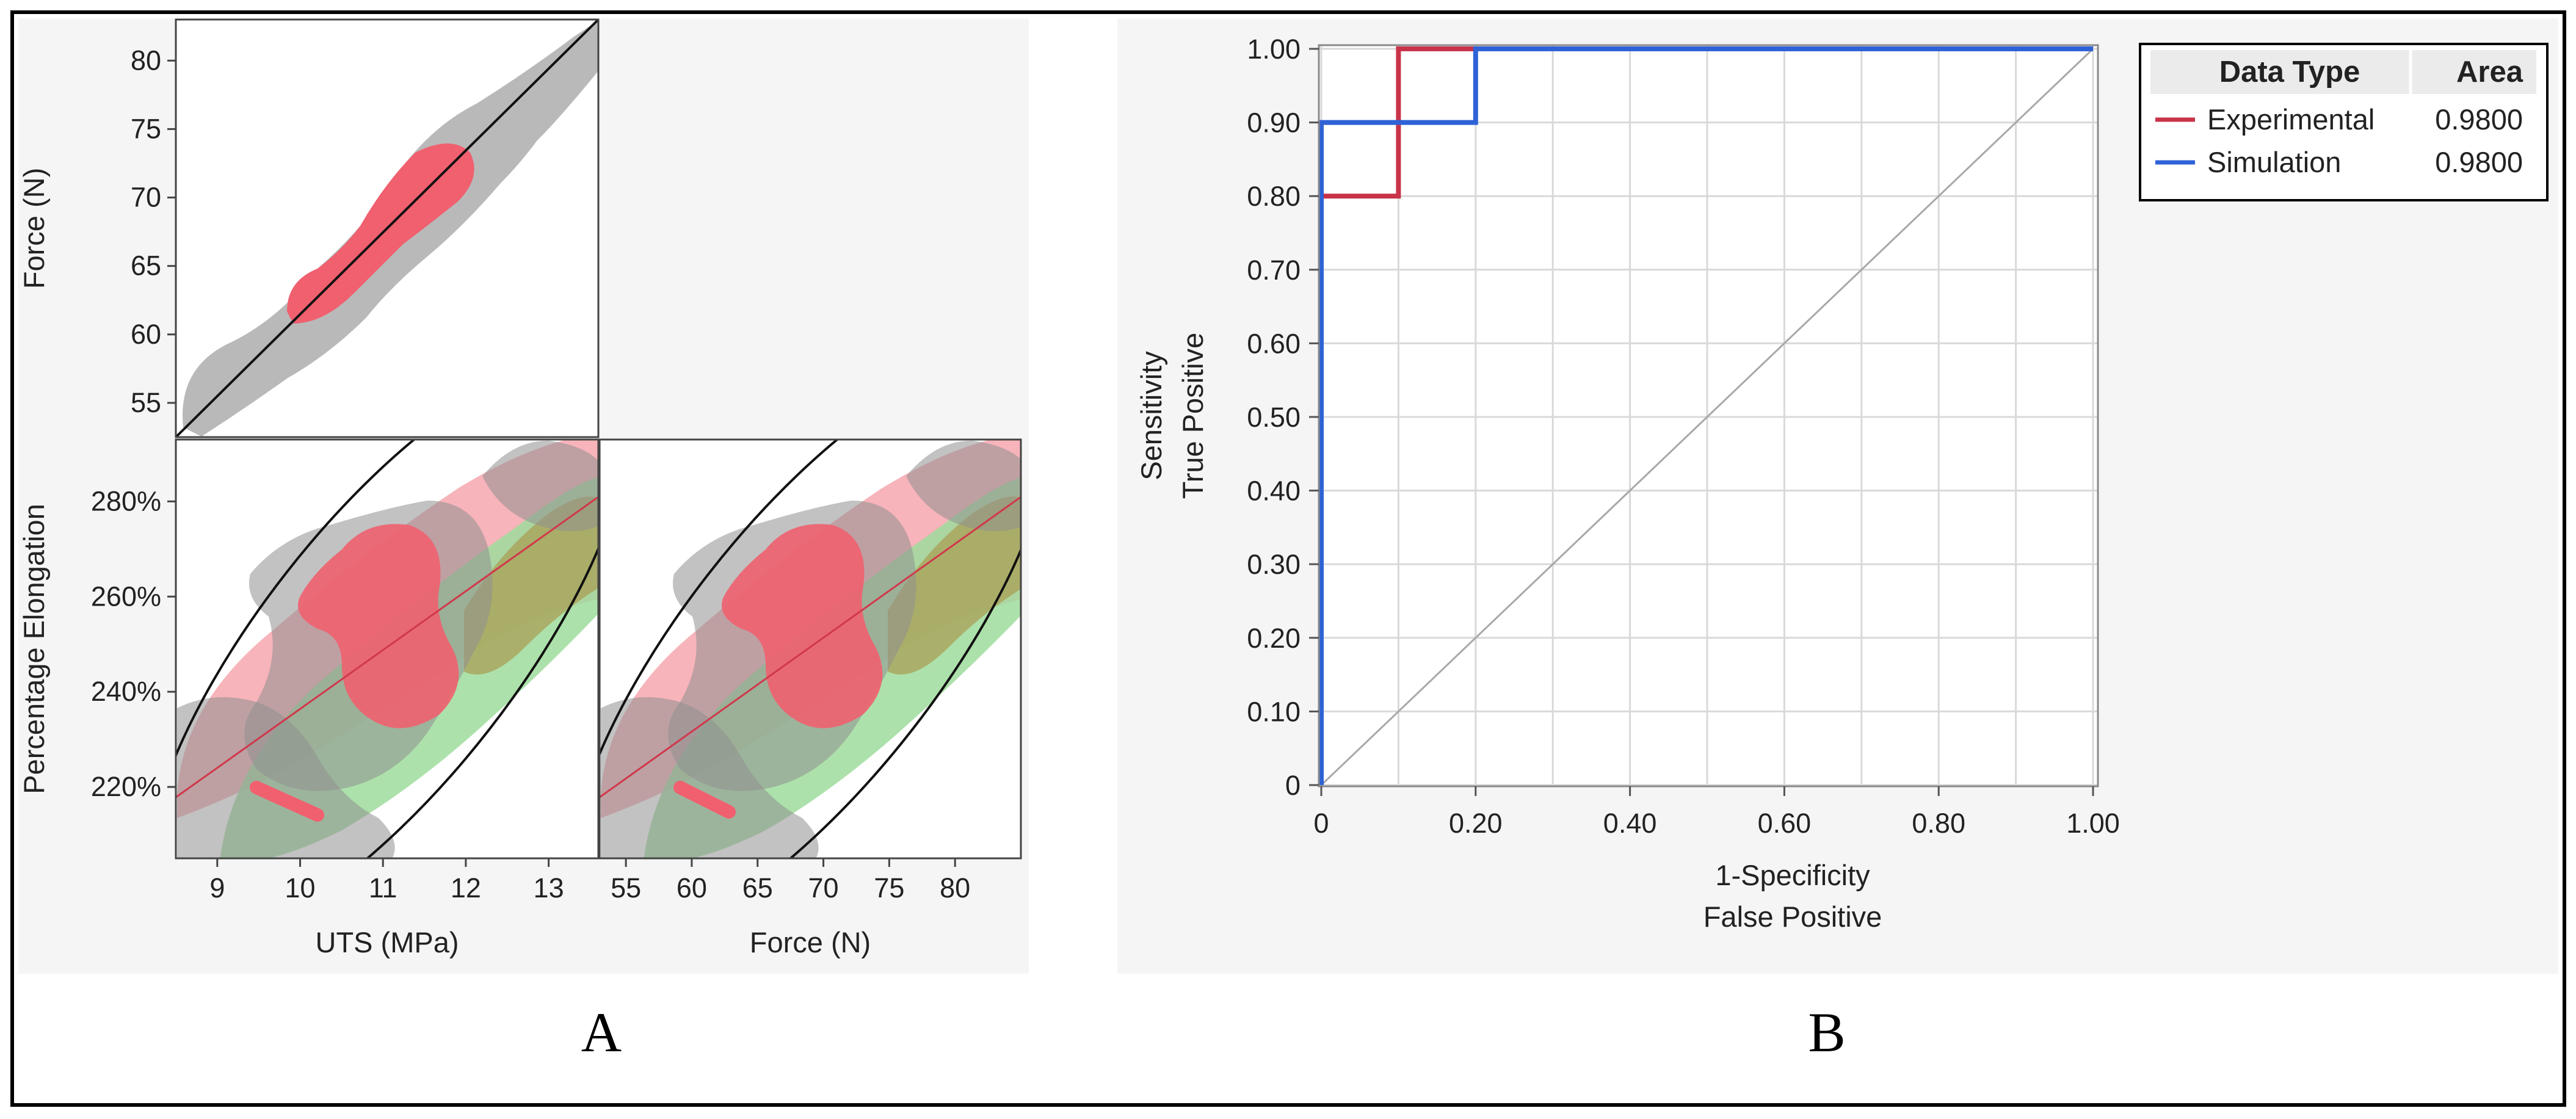 The height and width of the screenshot is (1119, 2576). I want to click on xtick-force-tick-label: 80, so click(955, 888).